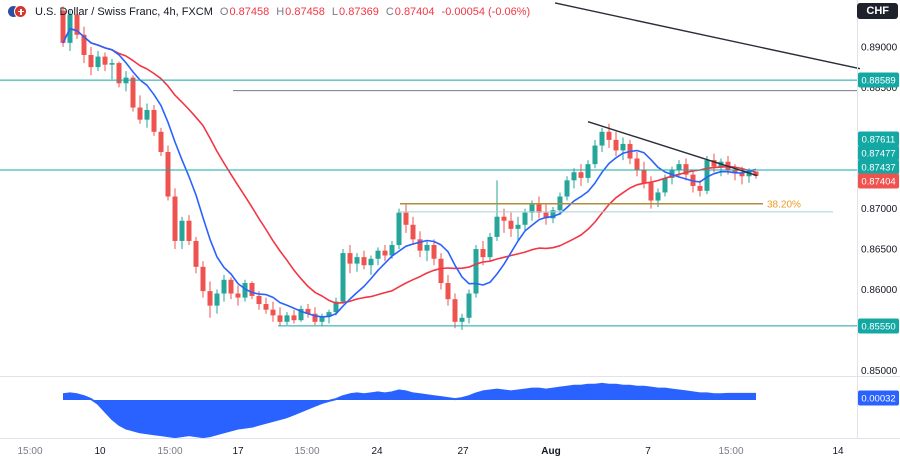 This screenshot has width=900, height=464. I want to click on low-value: 0.87369, so click(359, 12).